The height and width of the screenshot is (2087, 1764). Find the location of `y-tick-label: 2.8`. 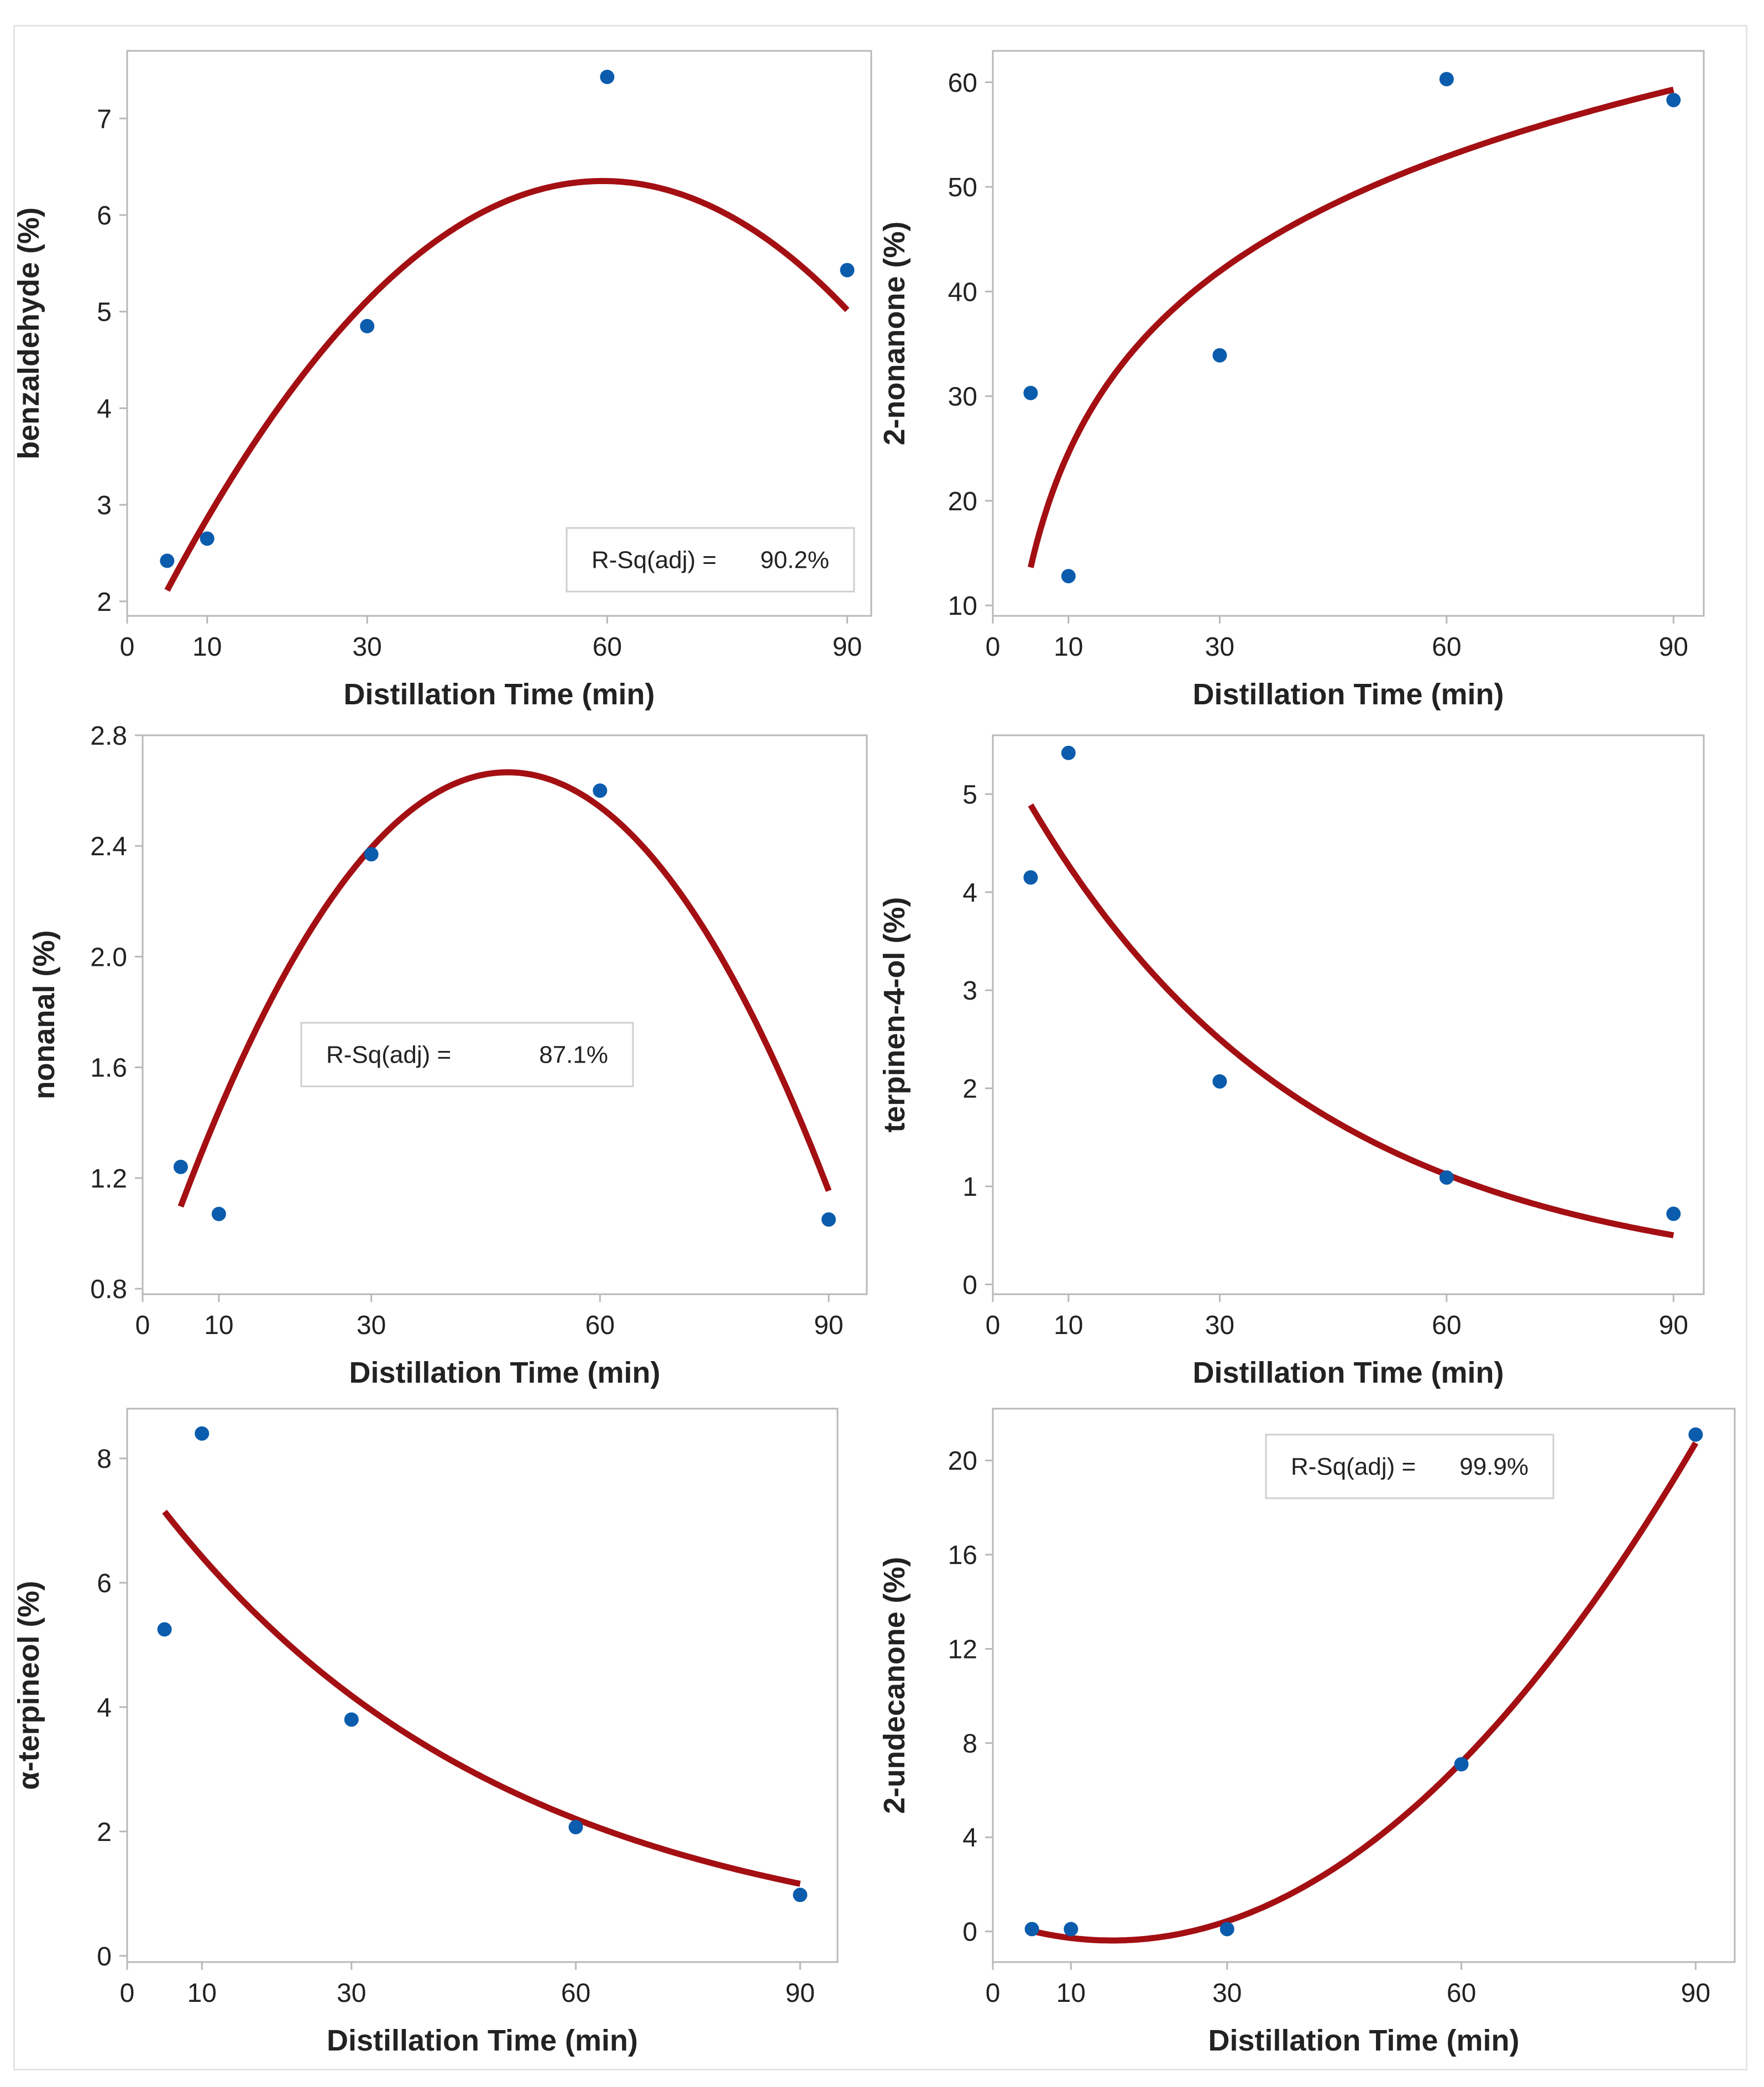

y-tick-label: 2.8 is located at coordinates (108, 736).